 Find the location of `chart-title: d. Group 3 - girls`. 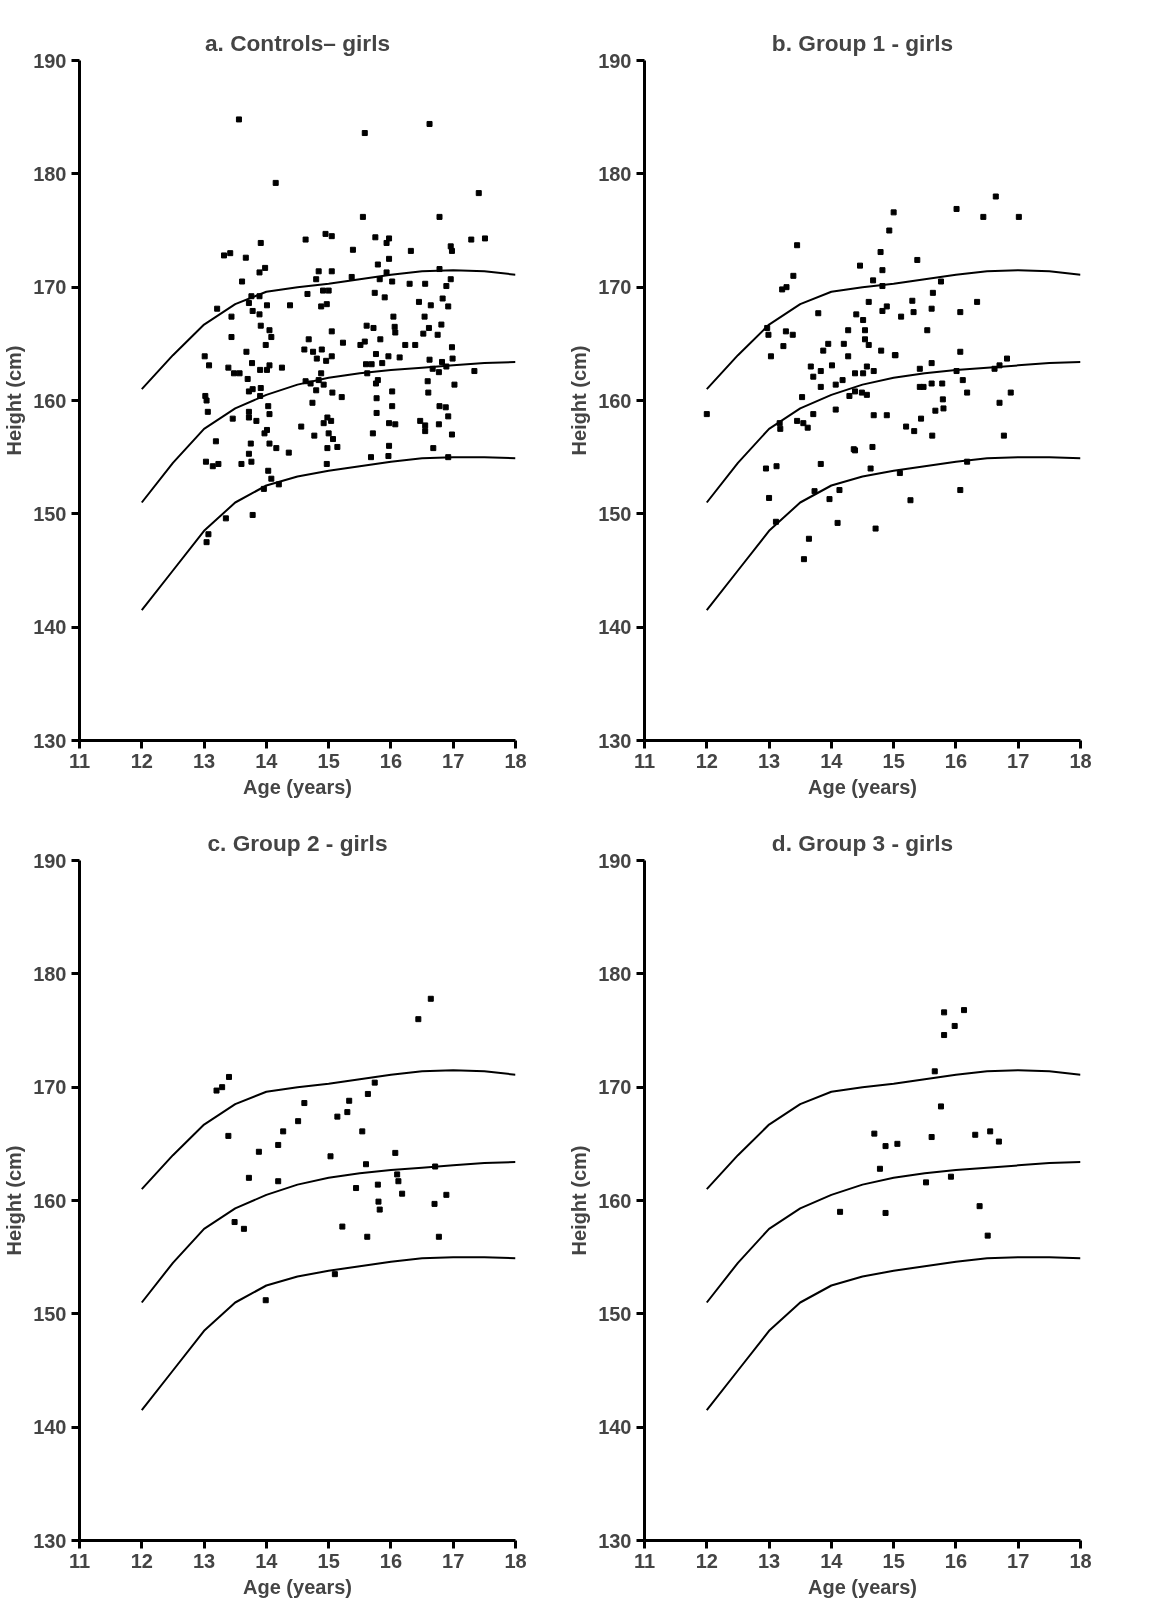

chart-title: d. Group 3 - girls is located at coordinates (862, 842).